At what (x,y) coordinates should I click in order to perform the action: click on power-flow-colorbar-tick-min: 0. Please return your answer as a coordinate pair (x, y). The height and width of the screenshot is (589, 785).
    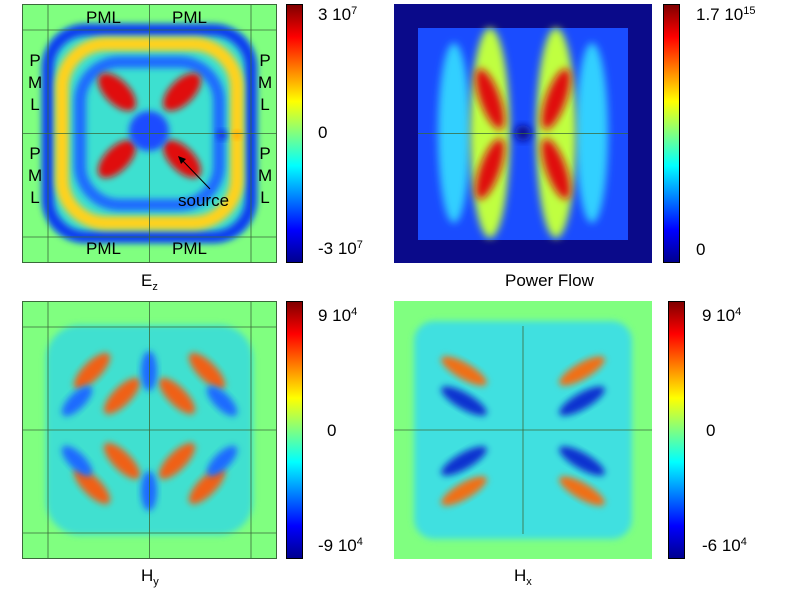
    Looking at the image, I should click on (701, 249).